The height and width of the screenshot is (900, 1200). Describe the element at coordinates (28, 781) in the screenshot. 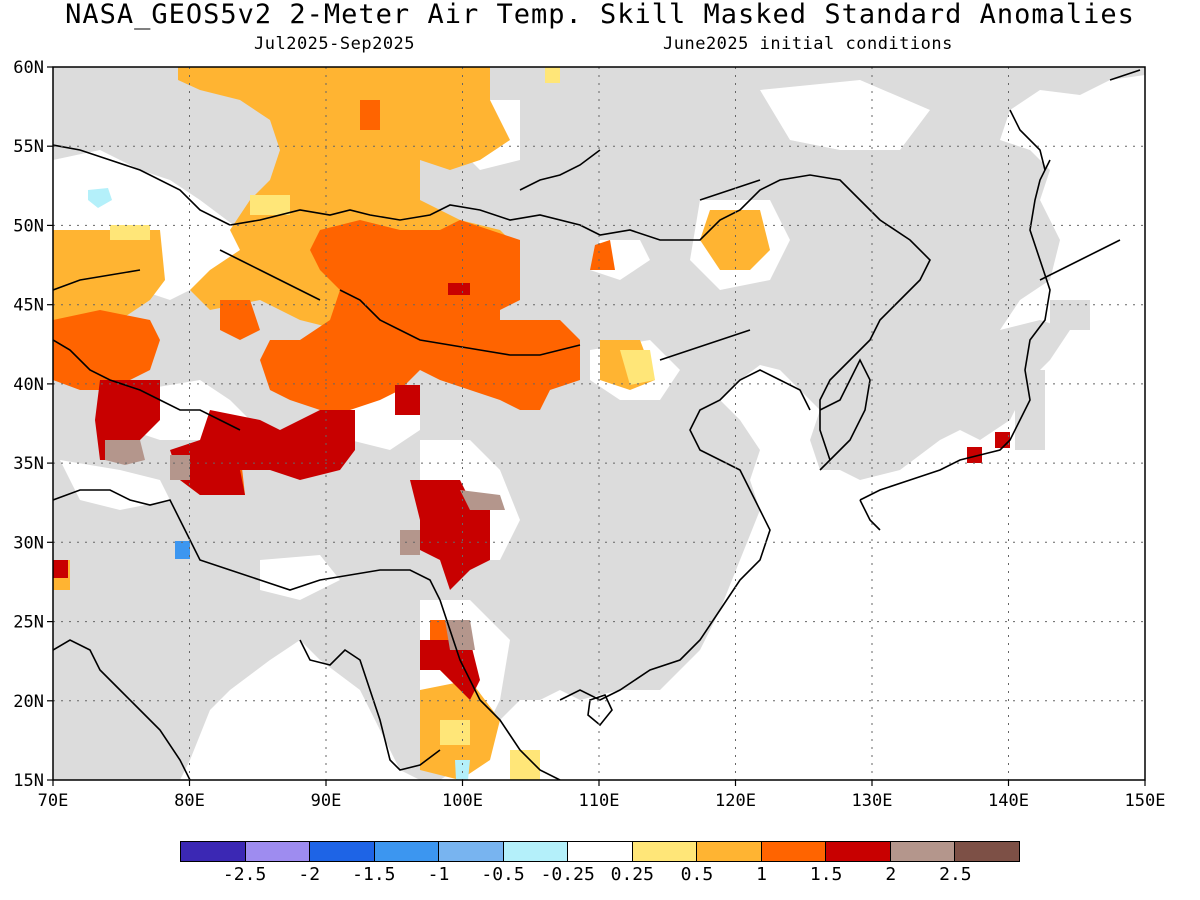

I see `lat-label: 15N` at that location.